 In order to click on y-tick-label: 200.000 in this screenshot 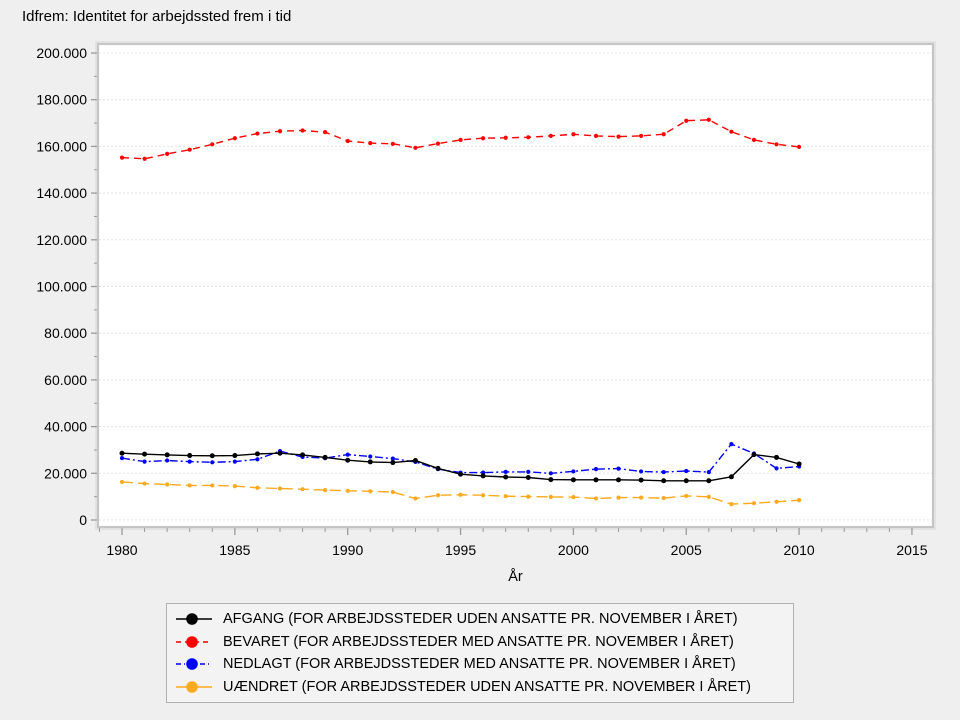, I will do `click(61, 53)`.